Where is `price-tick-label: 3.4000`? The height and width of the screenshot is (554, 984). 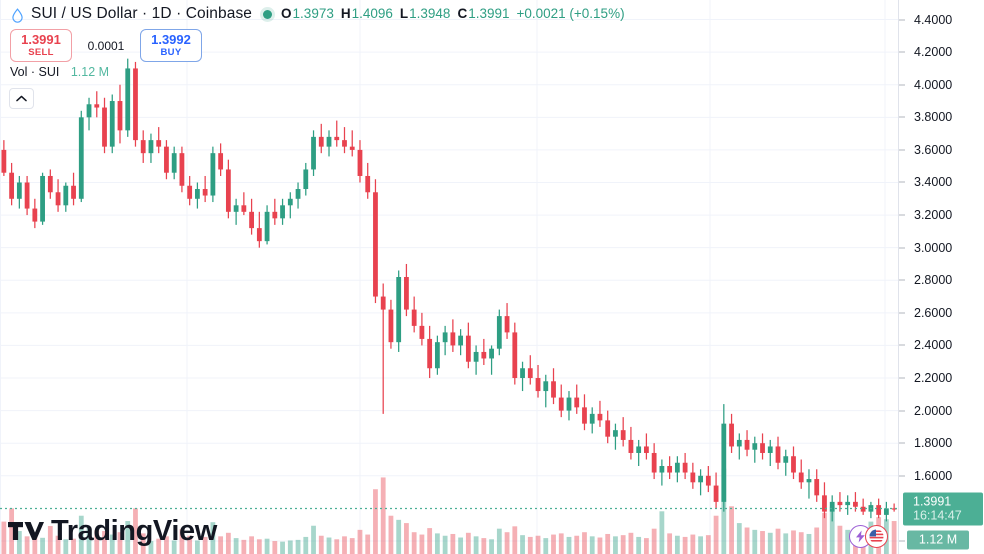
price-tick-label: 3.4000 is located at coordinates (933, 182).